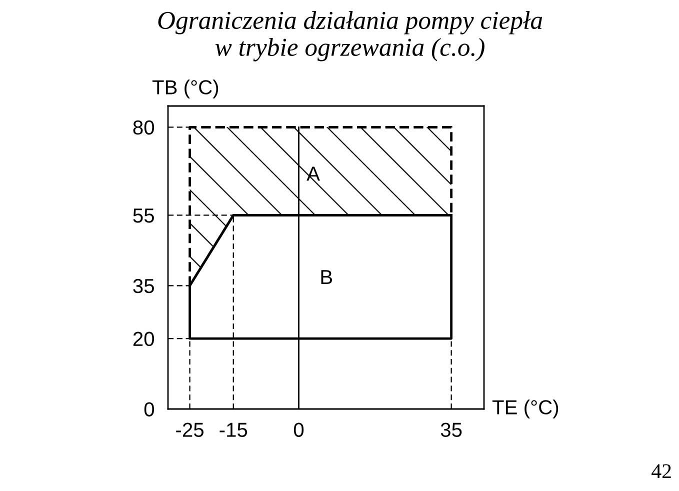 This screenshot has height=491, width=679. I want to click on y-tick-label: 20, so click(143, 339).